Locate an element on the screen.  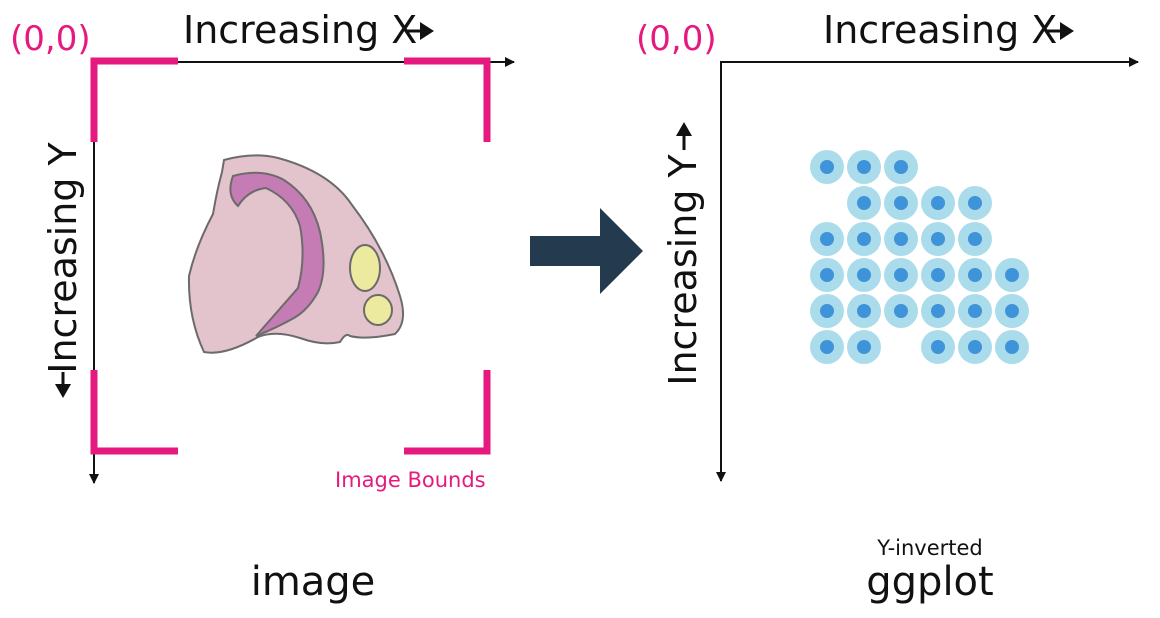
tissue-spot-lower is located at coordinates (378, 310).